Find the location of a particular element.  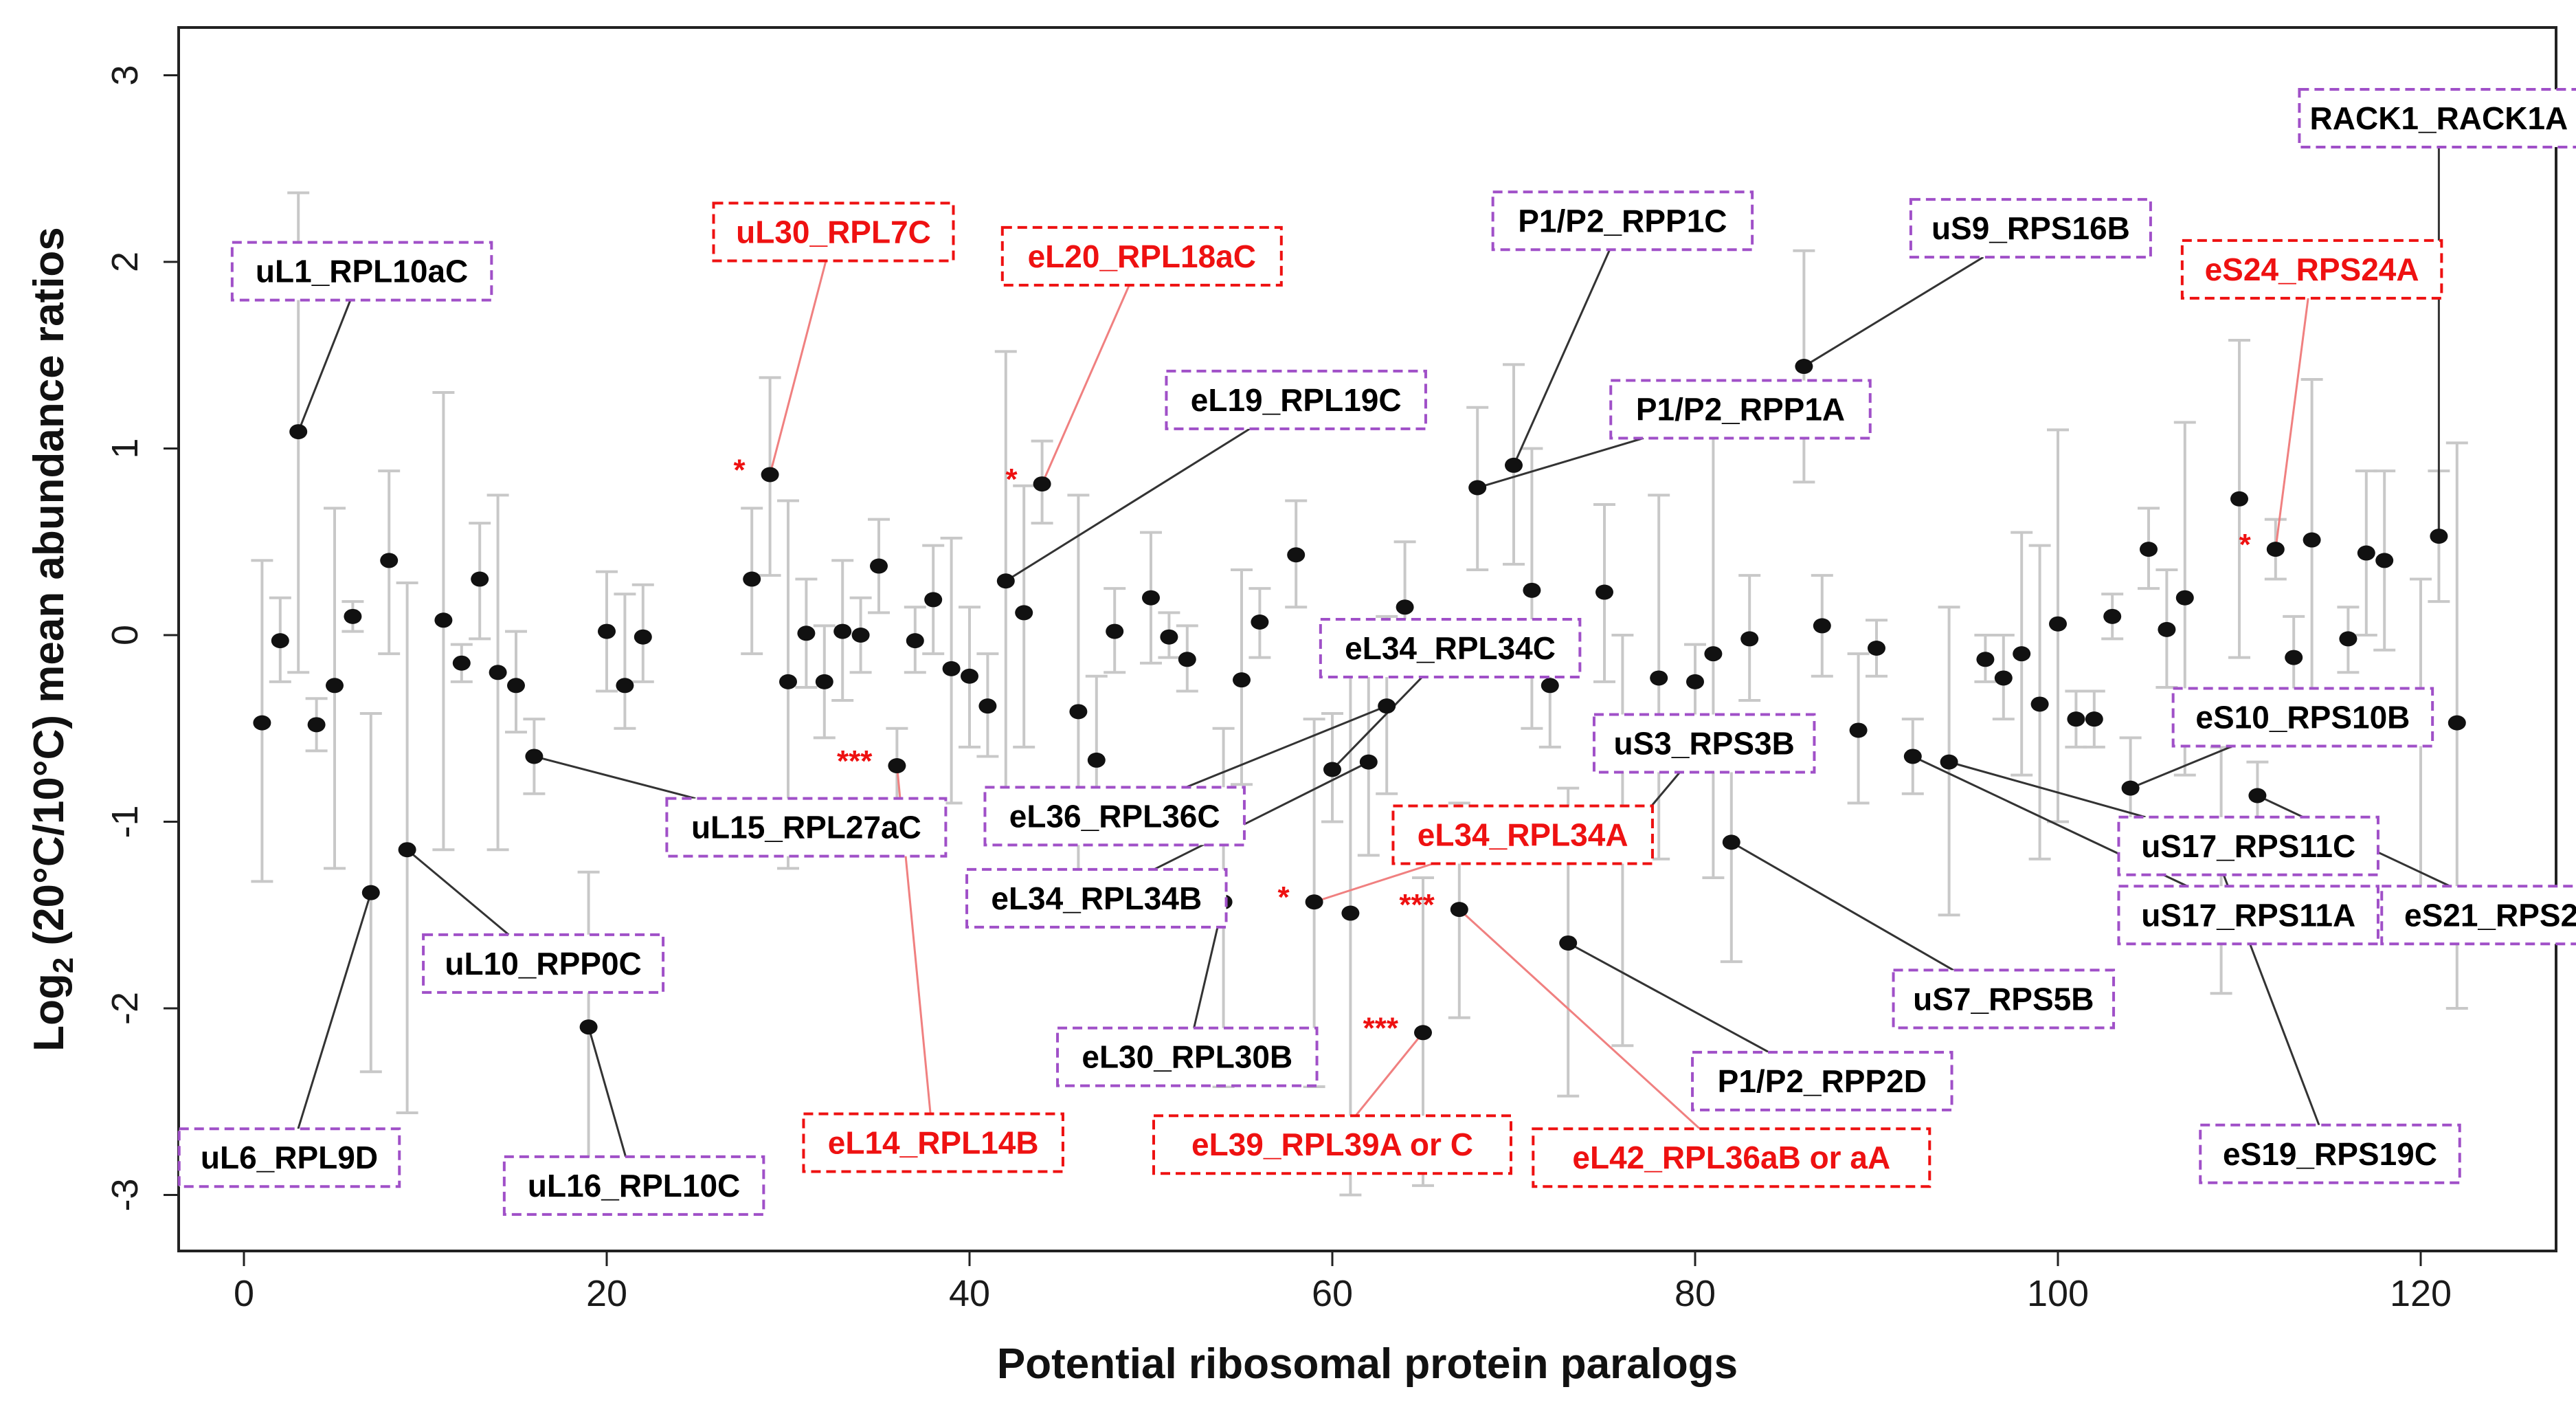

point-label-text: eL42_RPL36aB or aA is located at coordinates (1731, 1157).